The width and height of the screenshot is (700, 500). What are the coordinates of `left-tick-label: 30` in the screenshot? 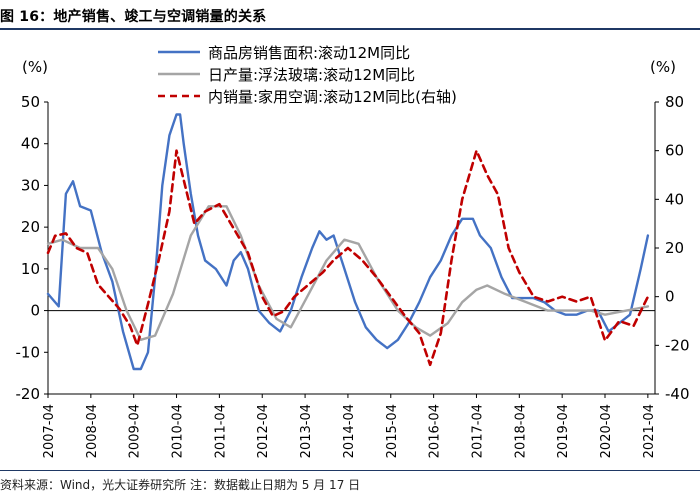 It's located at (30, 185).